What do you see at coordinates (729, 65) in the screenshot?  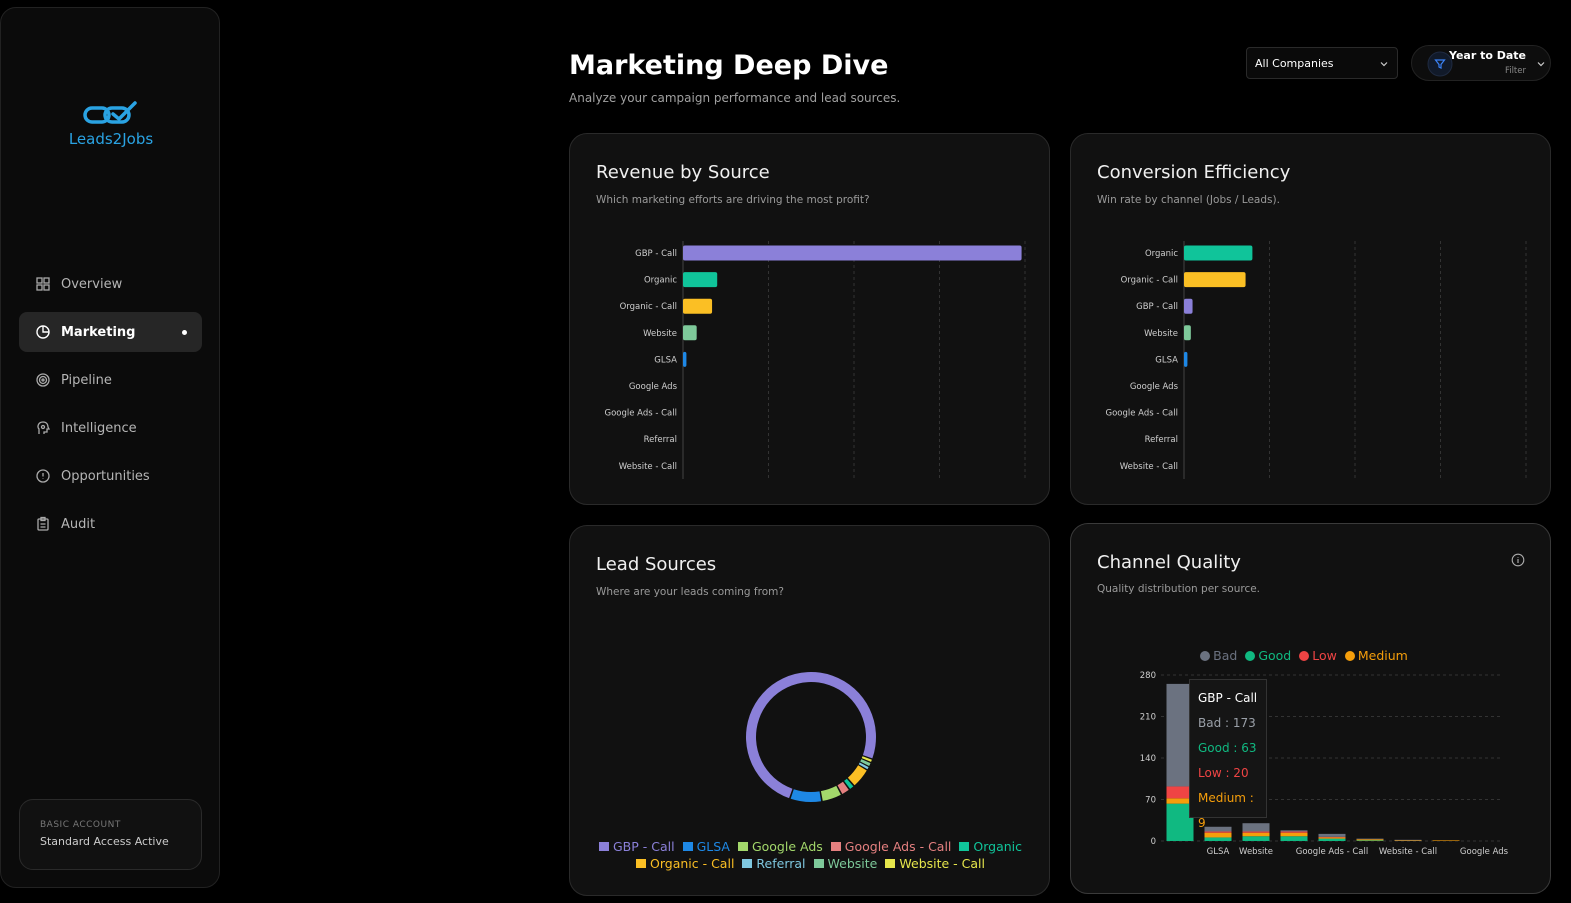 I see `page-title: Marketing Deep Dive` at bounding box center [729, 65].